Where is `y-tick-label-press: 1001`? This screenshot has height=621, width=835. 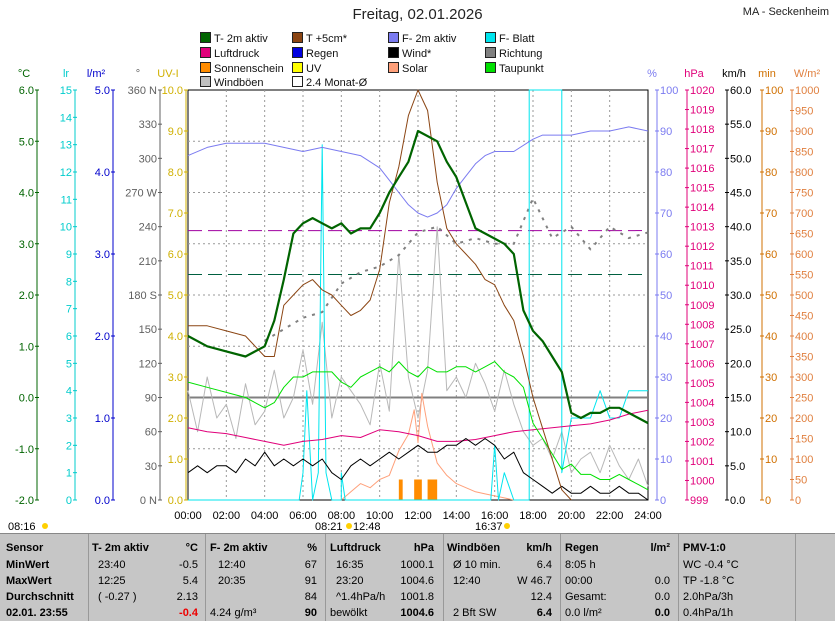 y-tick-label-press: 1001 is located at coordinates (702, 462).